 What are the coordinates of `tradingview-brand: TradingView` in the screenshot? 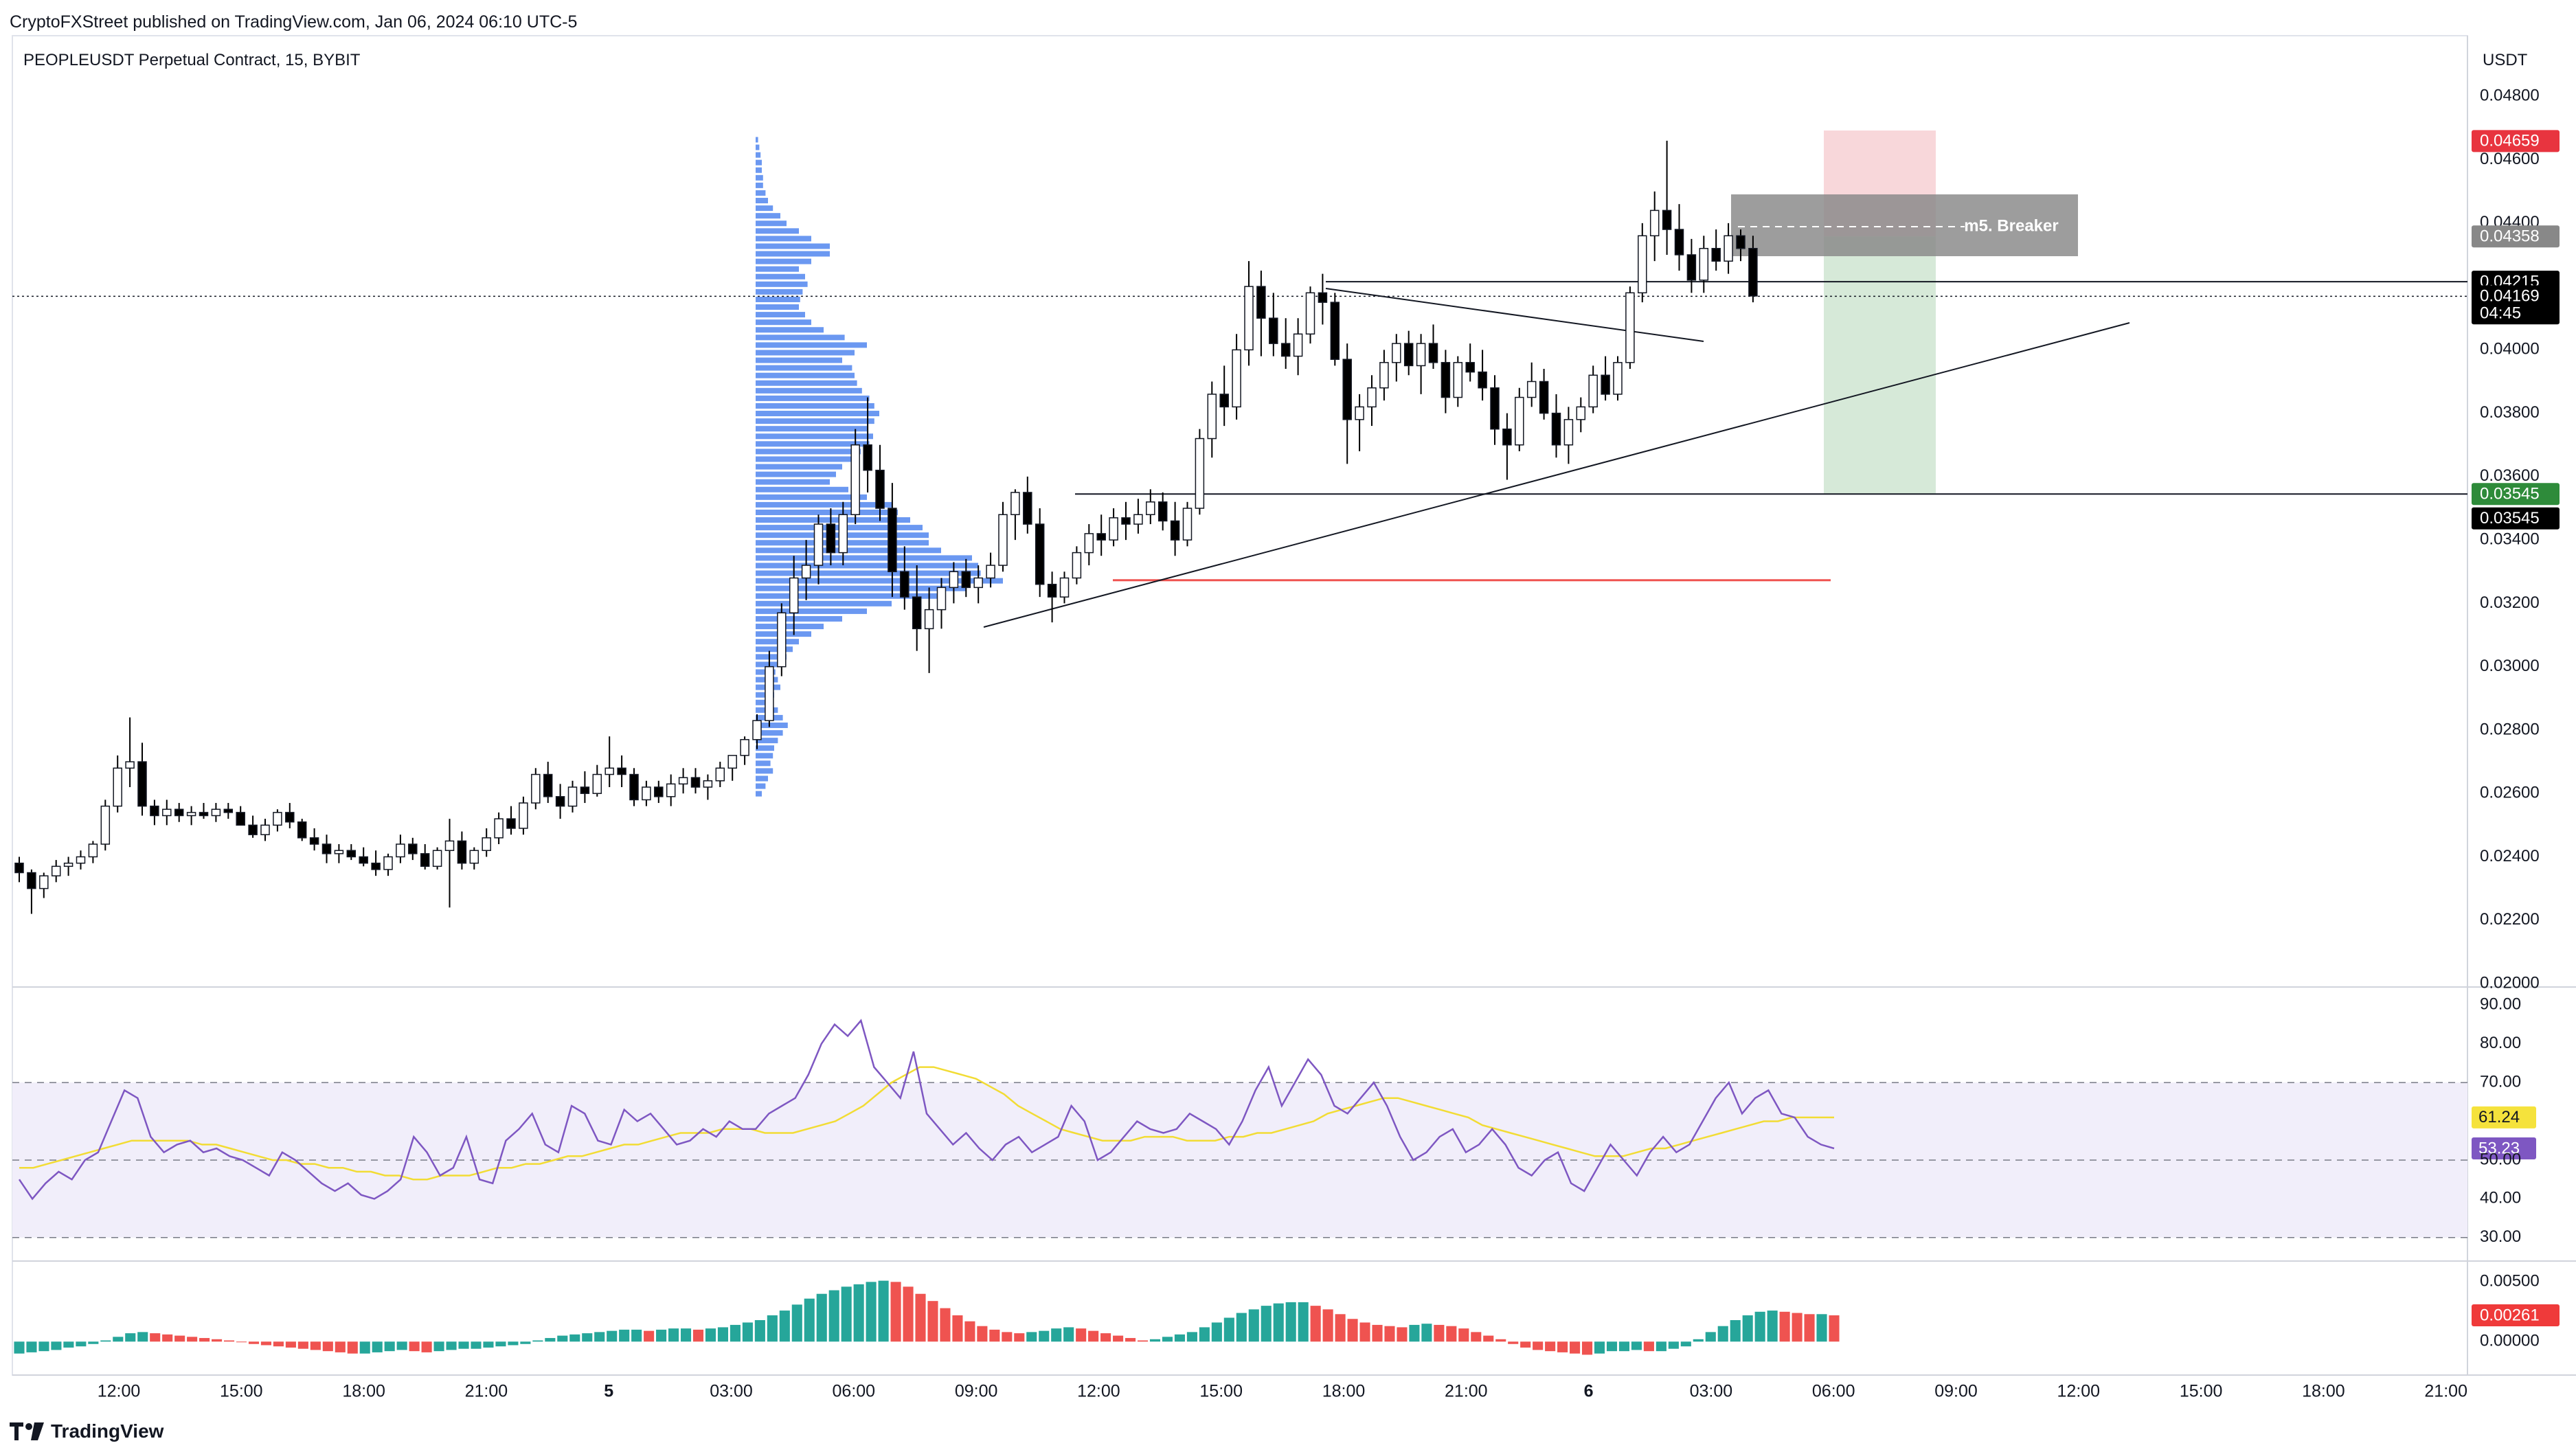 It's located at (86, 1432).